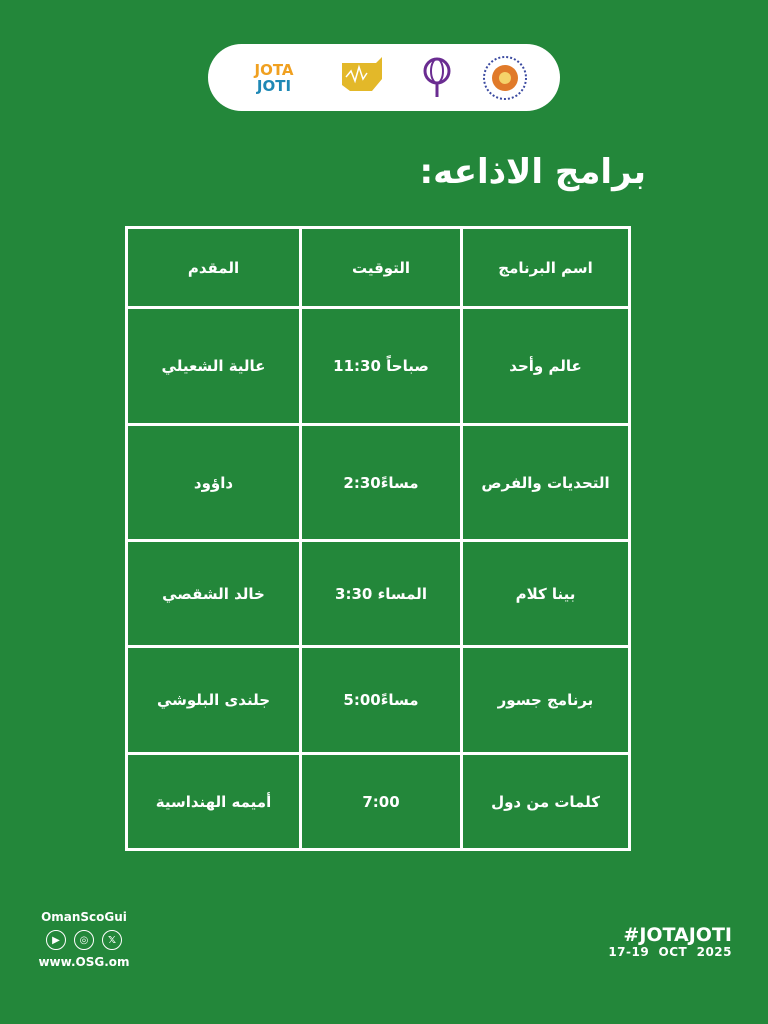  What do you see at coordinates (84, 962) in the screenshot?
I see `website-link: www.OSG.om` at bounding box center [84, 962].